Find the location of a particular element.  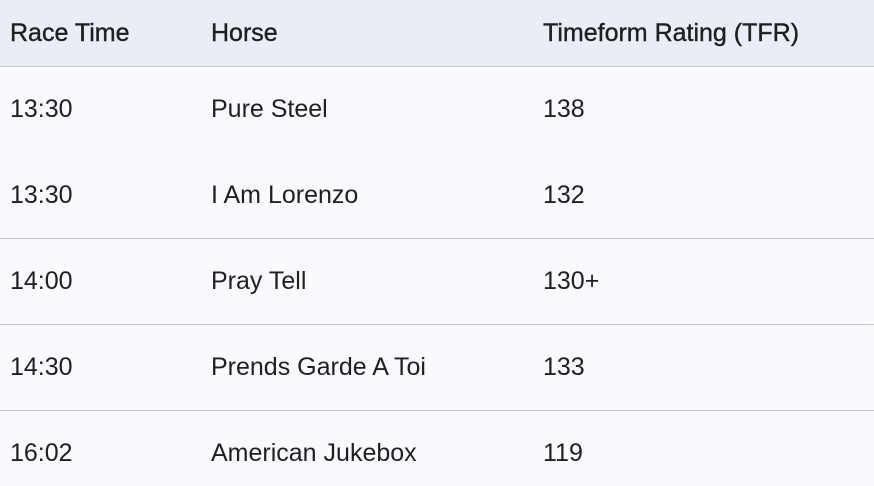

horse-cell: I Am Lorenzo is located at coordinates (285, 194).